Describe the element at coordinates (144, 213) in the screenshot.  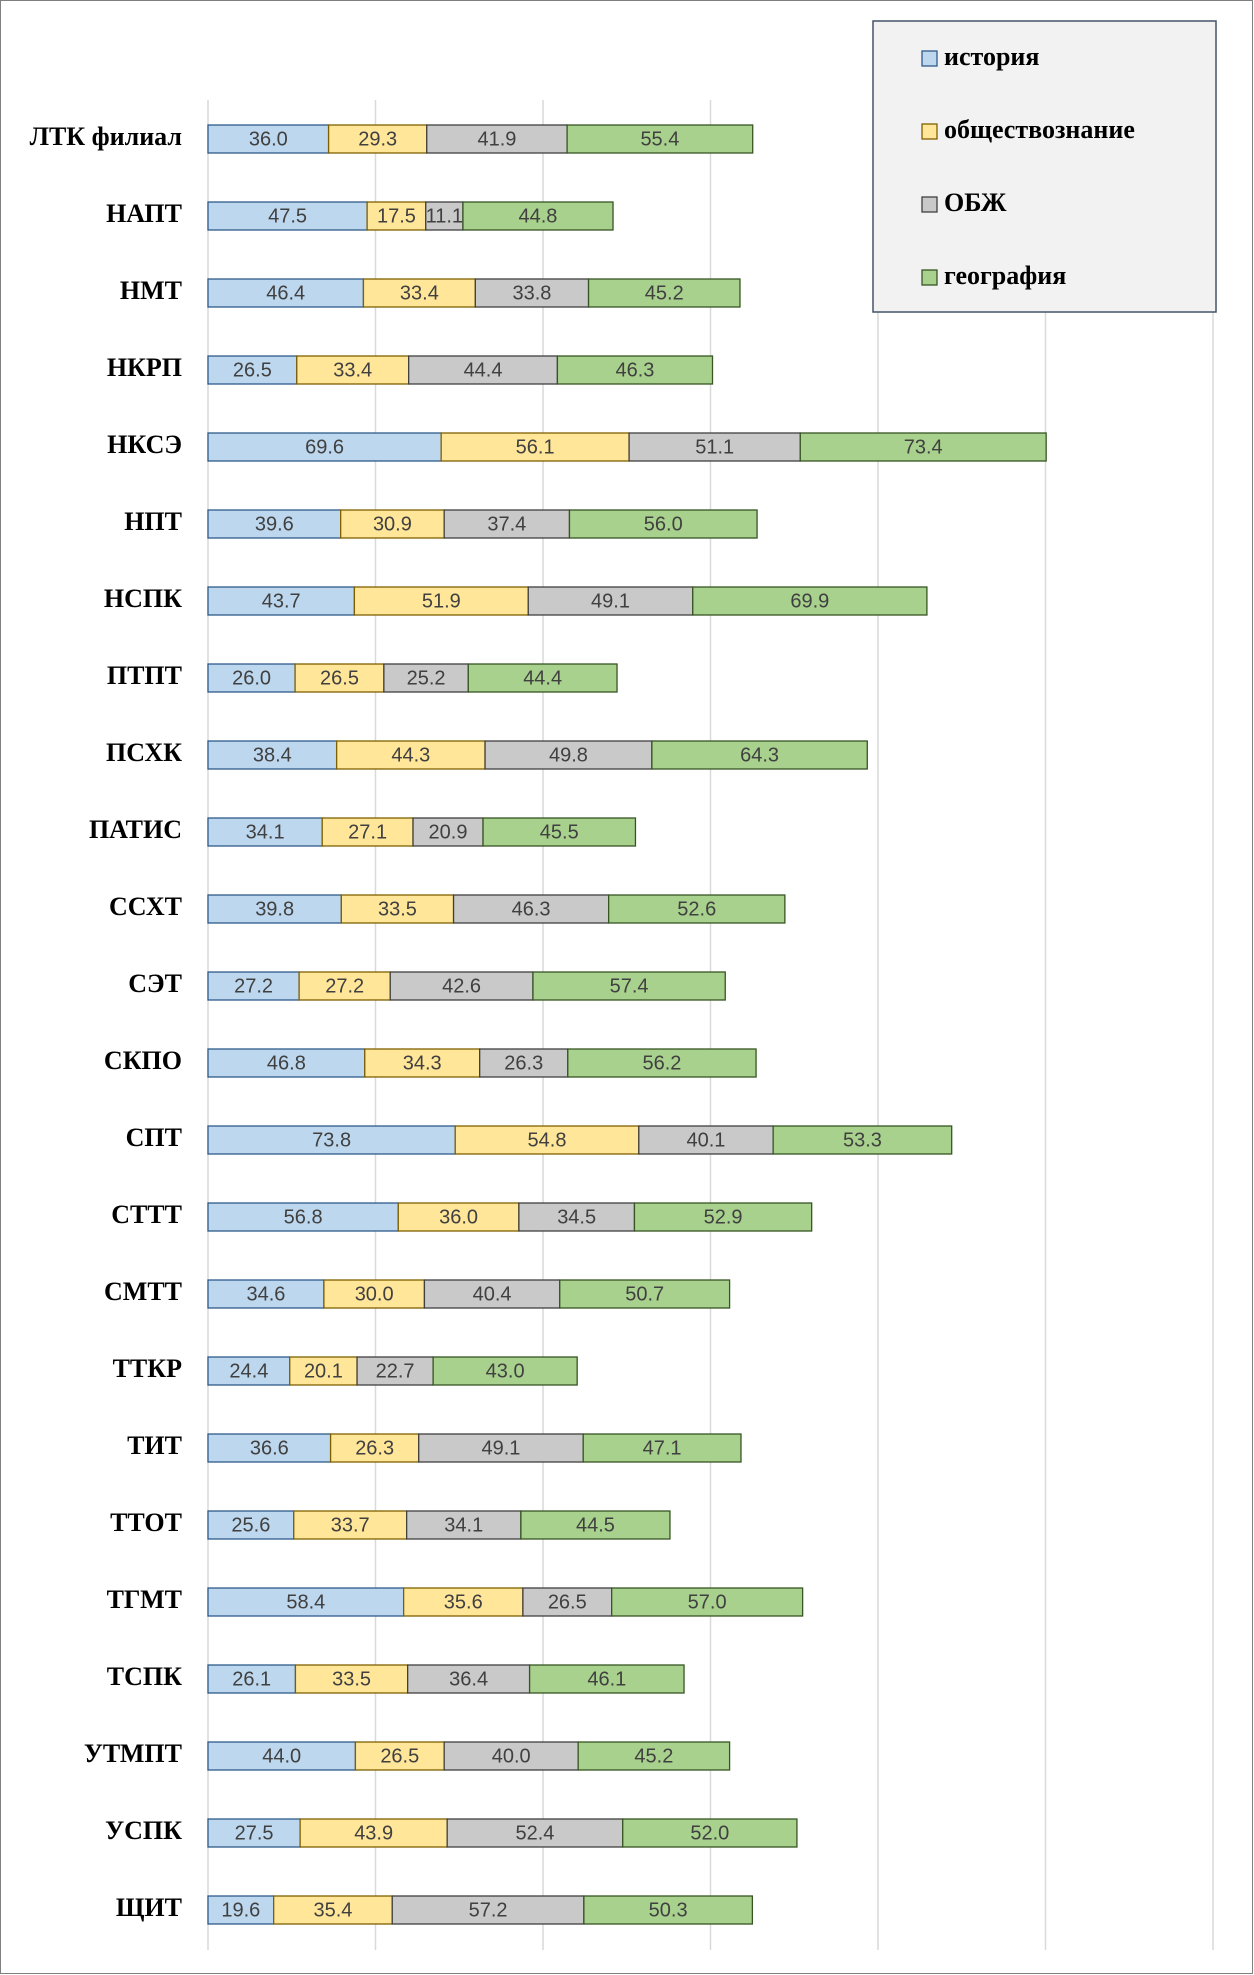
I see `category-label: НАПТ` at that location.